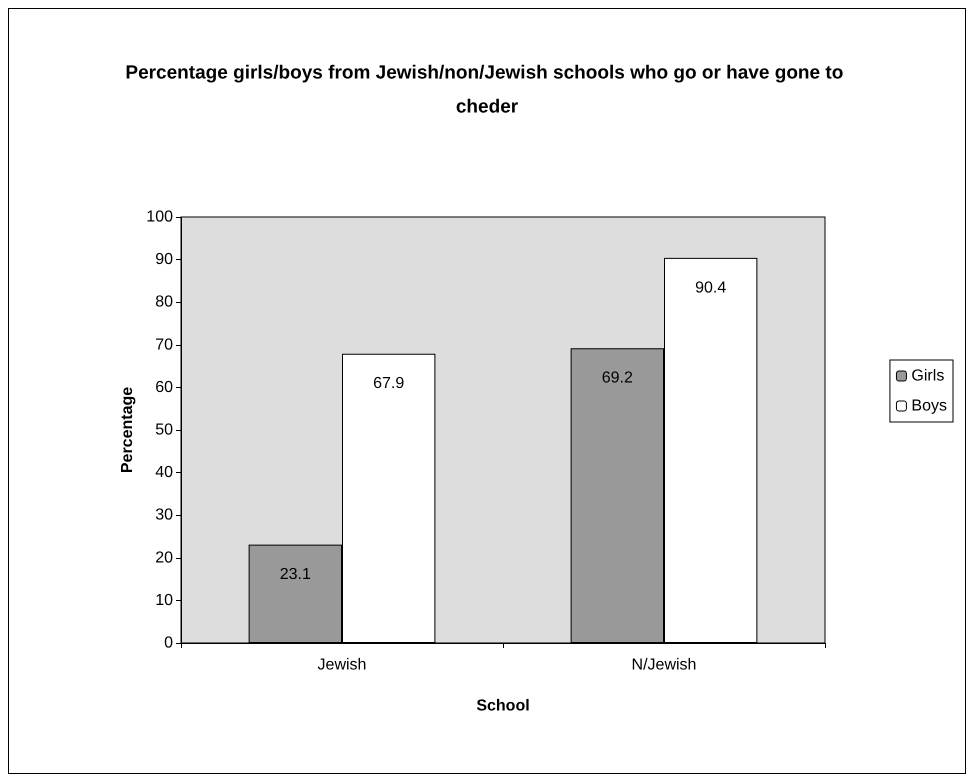 This screenshot has height=784, width=976. What do you see at coordinates (169, 643) in the screenshot?
I see `y-tick-label: 0` at bounding box center [169, 643].